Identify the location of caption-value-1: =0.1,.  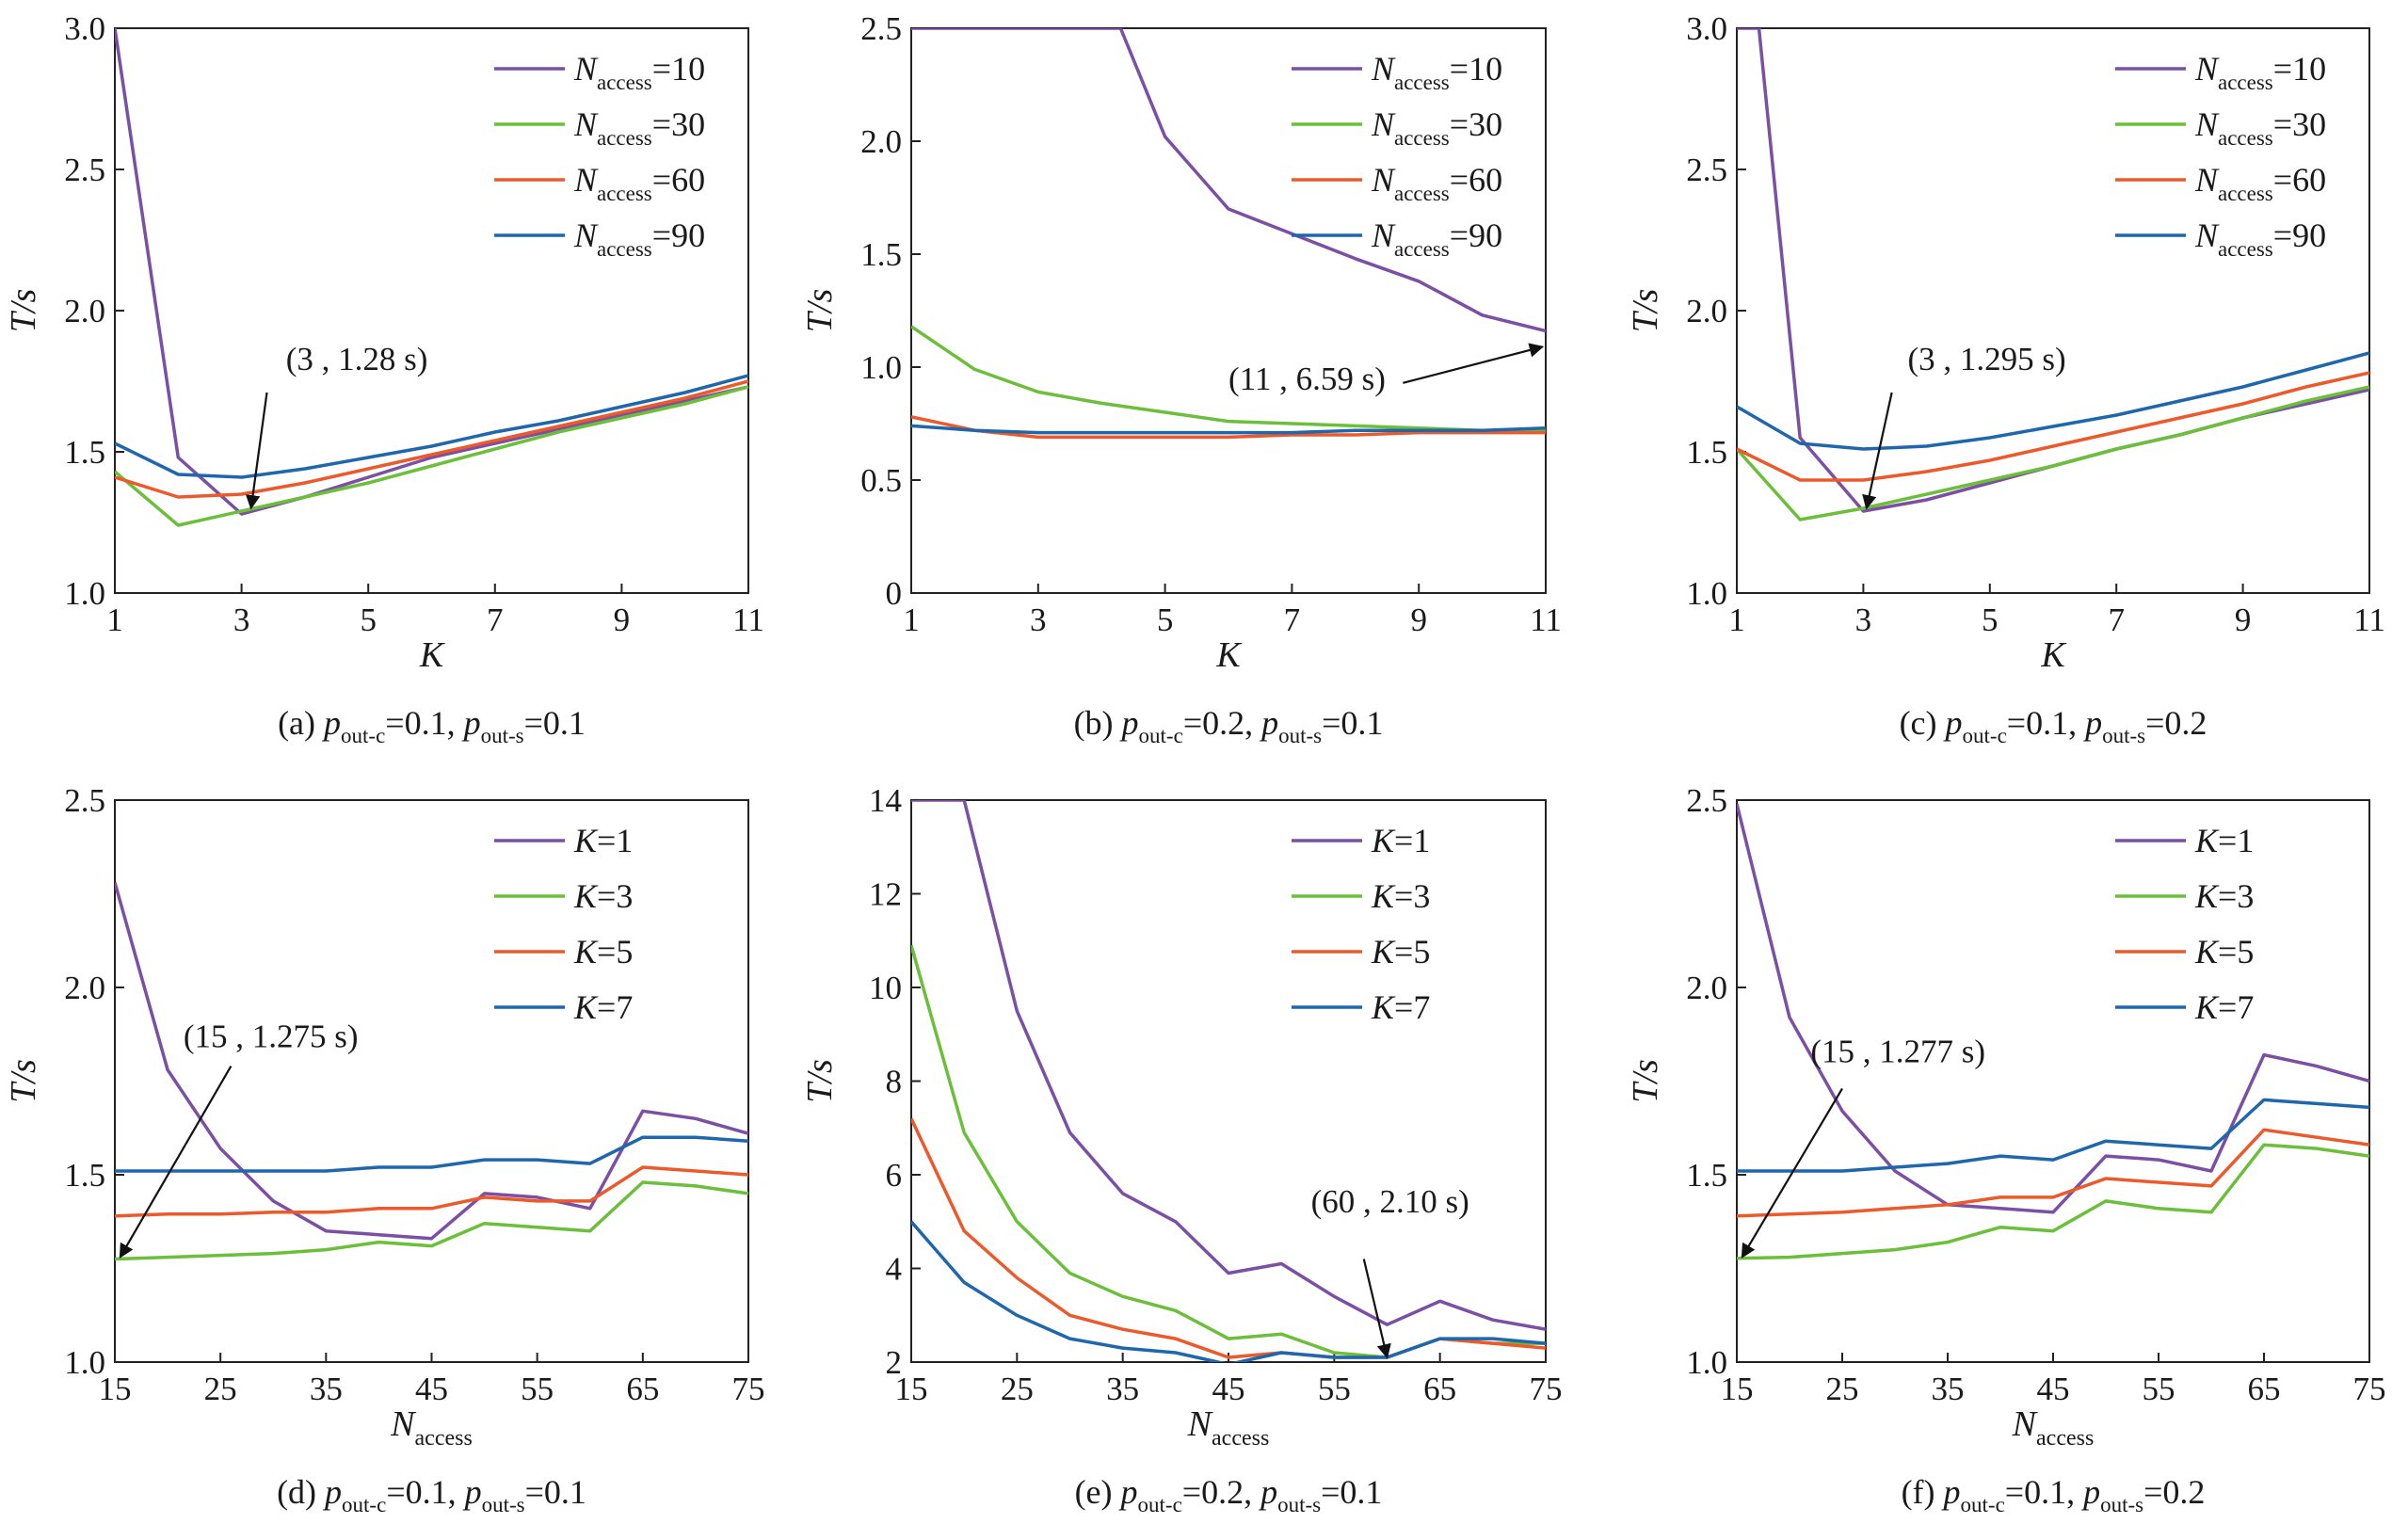
(425, 1492).